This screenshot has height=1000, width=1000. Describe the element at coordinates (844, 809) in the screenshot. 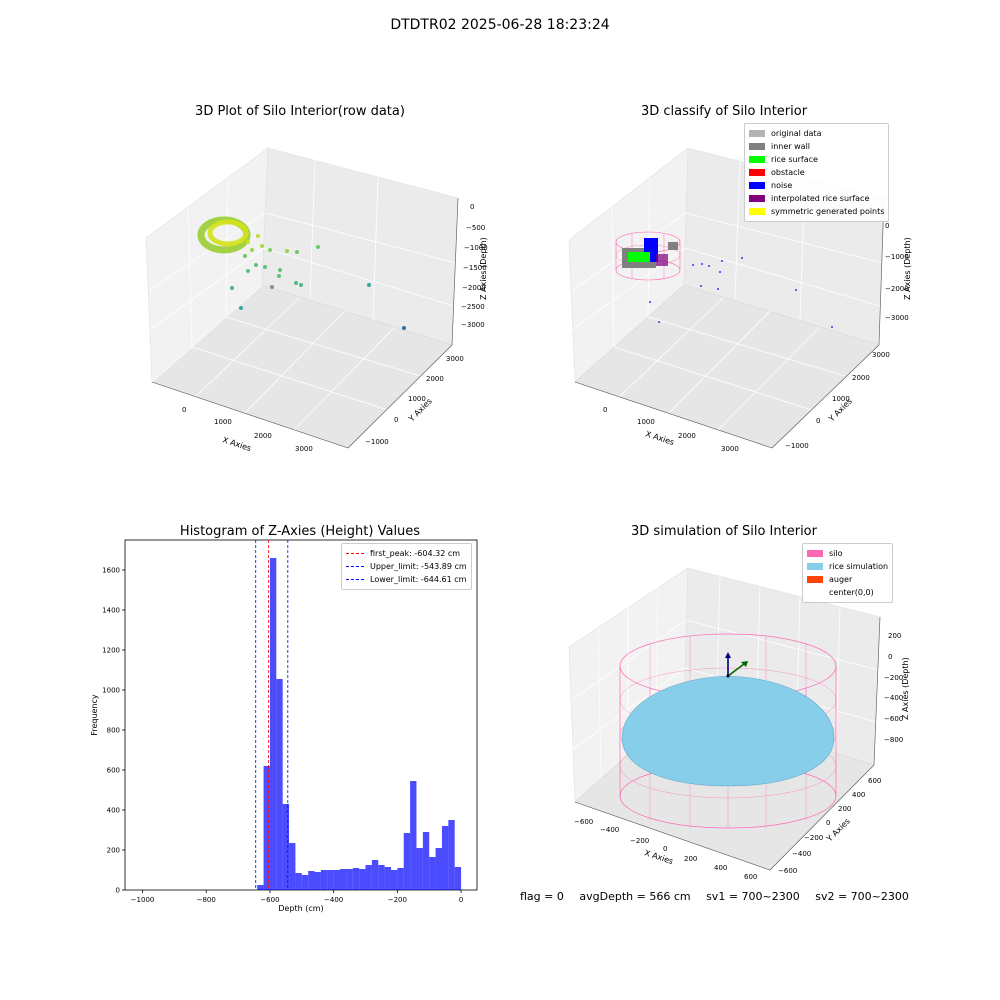

I see `simulation-ytick-2: 200` at that location.